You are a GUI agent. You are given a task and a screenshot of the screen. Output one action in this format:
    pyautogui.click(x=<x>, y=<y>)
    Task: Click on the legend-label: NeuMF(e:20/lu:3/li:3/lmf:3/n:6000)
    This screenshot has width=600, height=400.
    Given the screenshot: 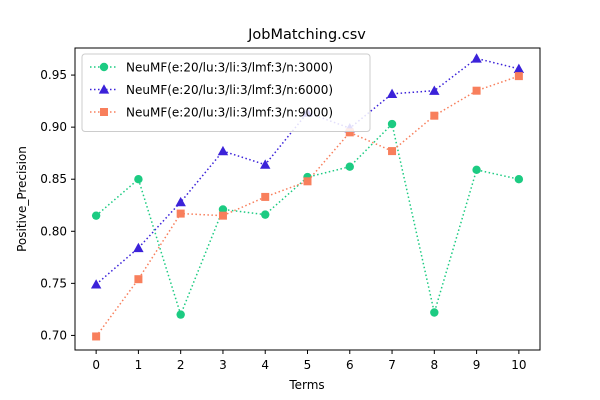 What is the action you would take?
    pyautogui.click(x=229, y=90)
    